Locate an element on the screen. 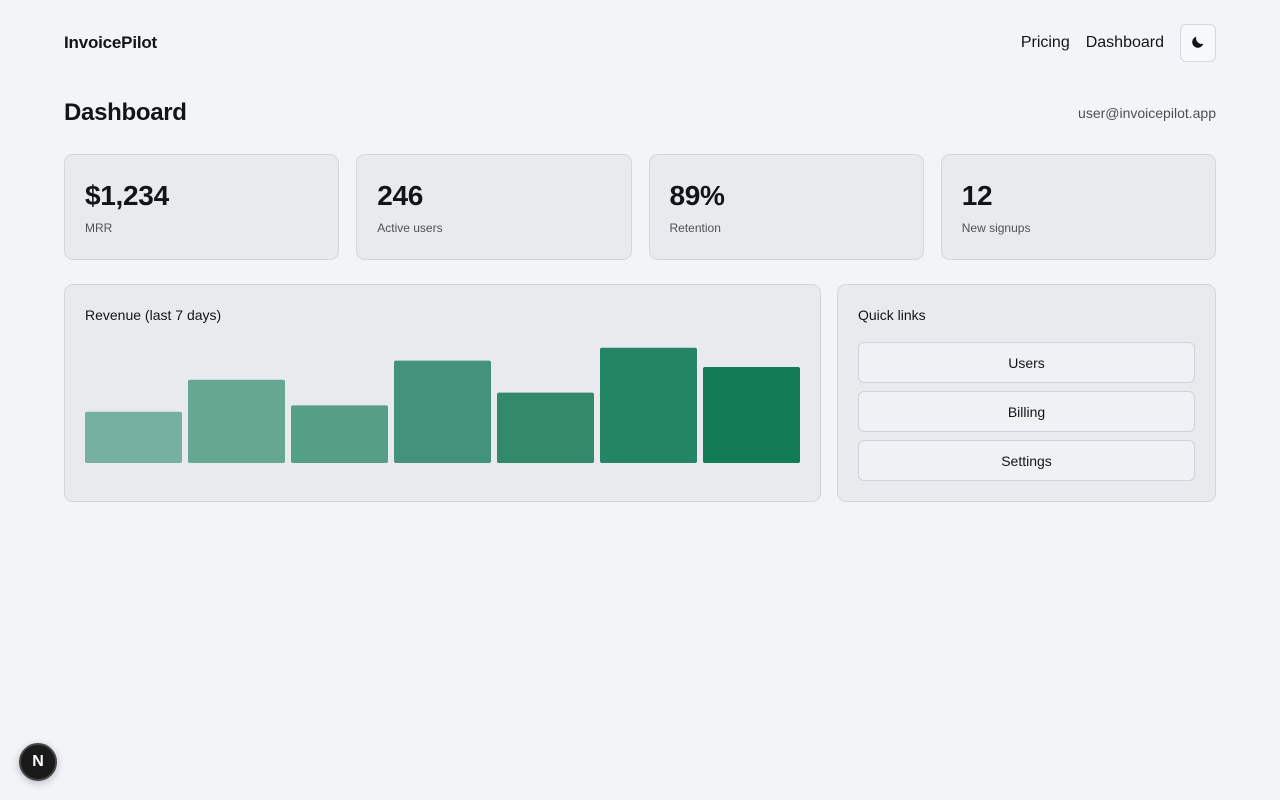 The image size is (1280, 800). stat-value: 12 is located at coordinates (977, 195).